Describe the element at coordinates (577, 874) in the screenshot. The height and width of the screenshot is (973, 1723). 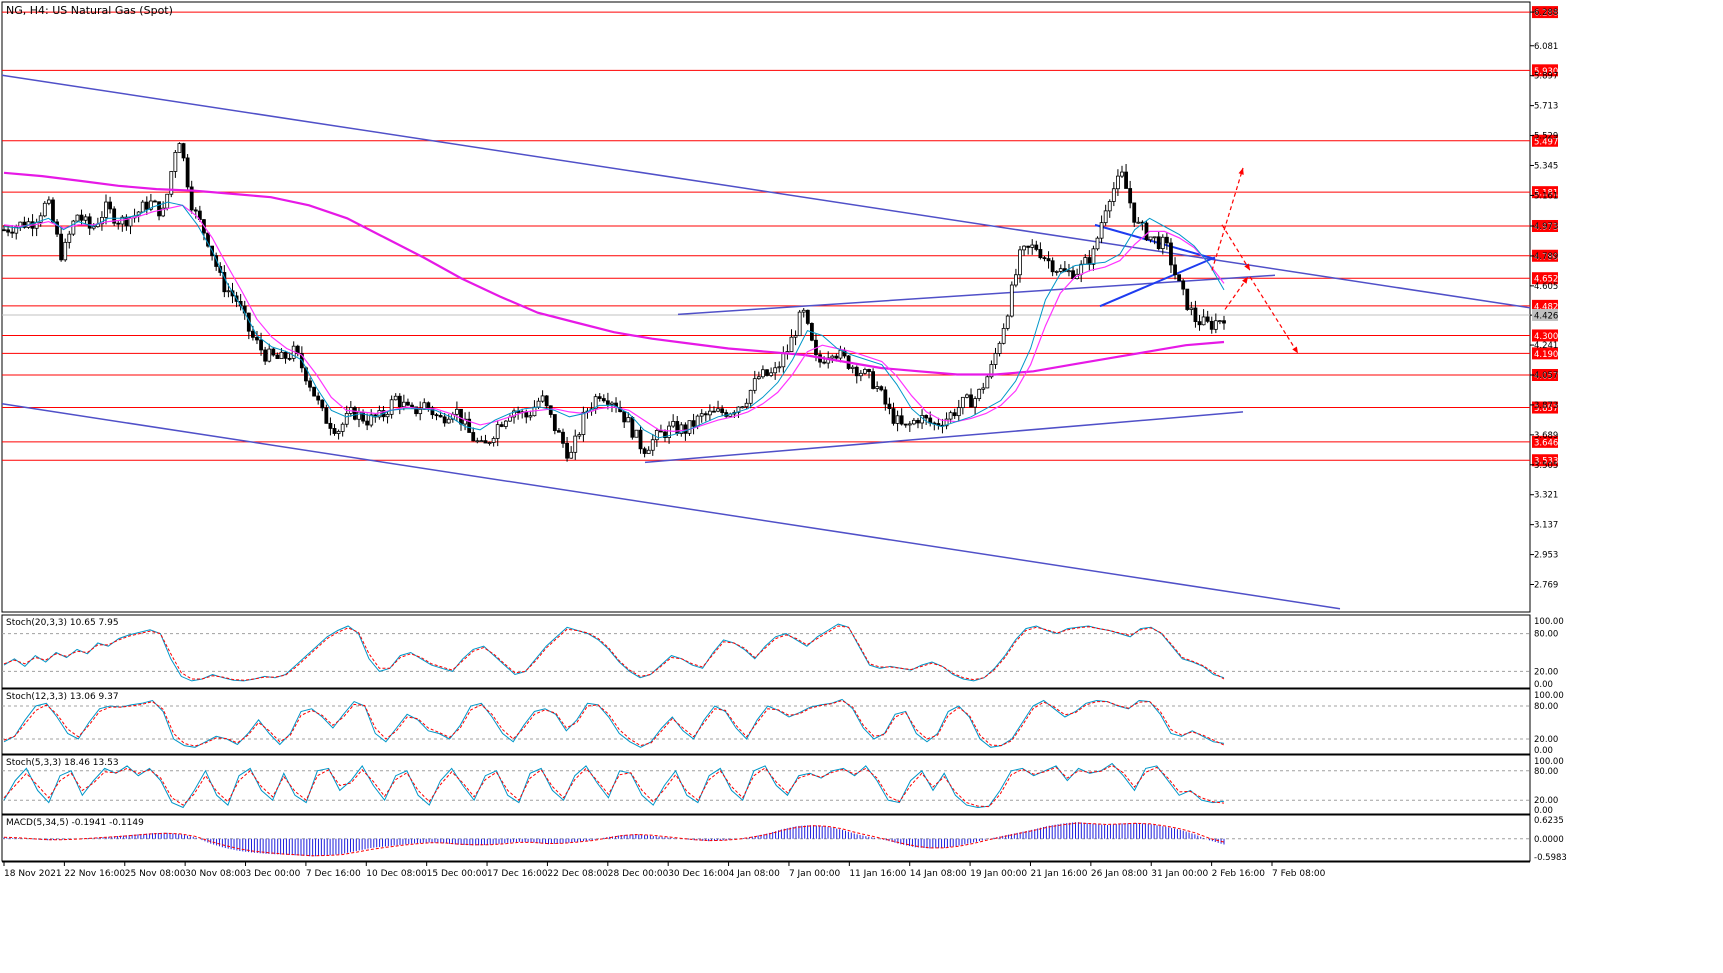
I see `time-label: 22 Dec 08:00` at that location.